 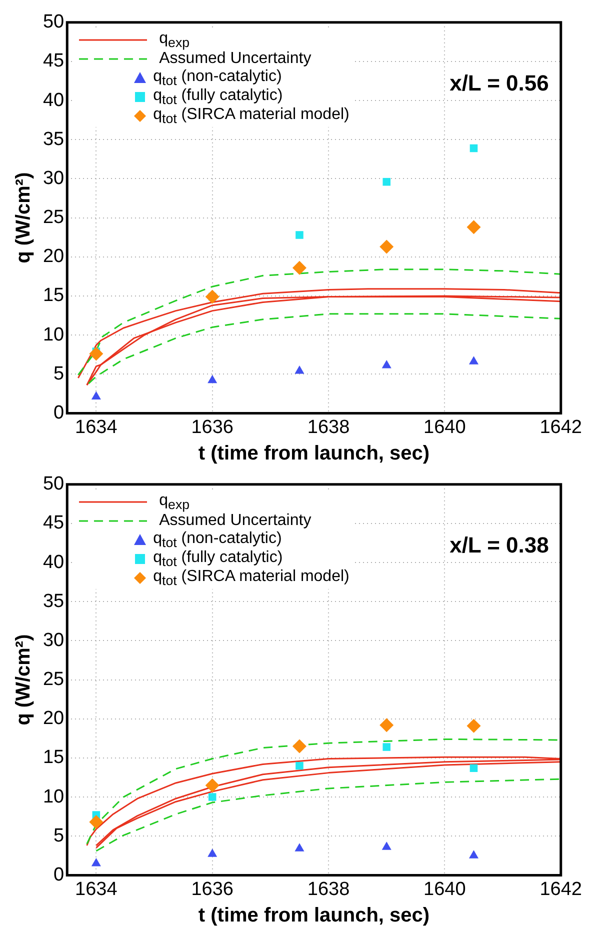 What do you see at coordinates (499, 545) in the screenshot?
I see `annotation: x/L = 0.38` at bounding box center [499, 545].